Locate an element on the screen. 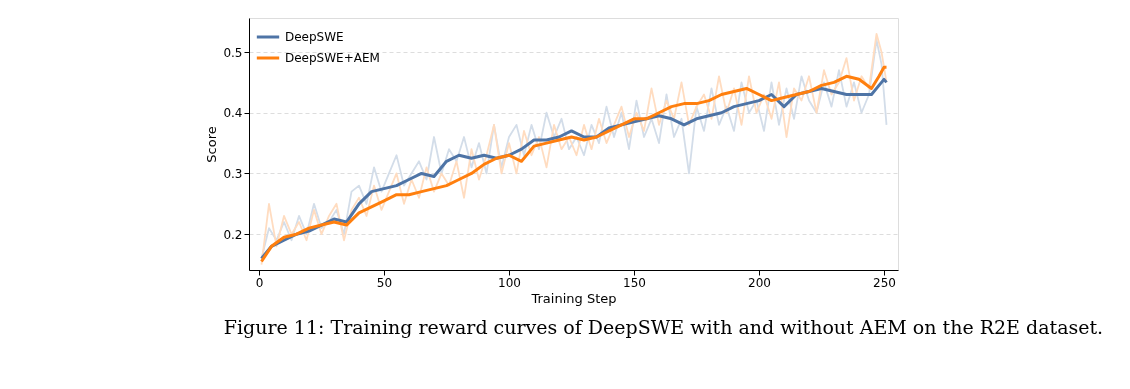  x-tick-label: 250 is located at coordinates (884, 282).